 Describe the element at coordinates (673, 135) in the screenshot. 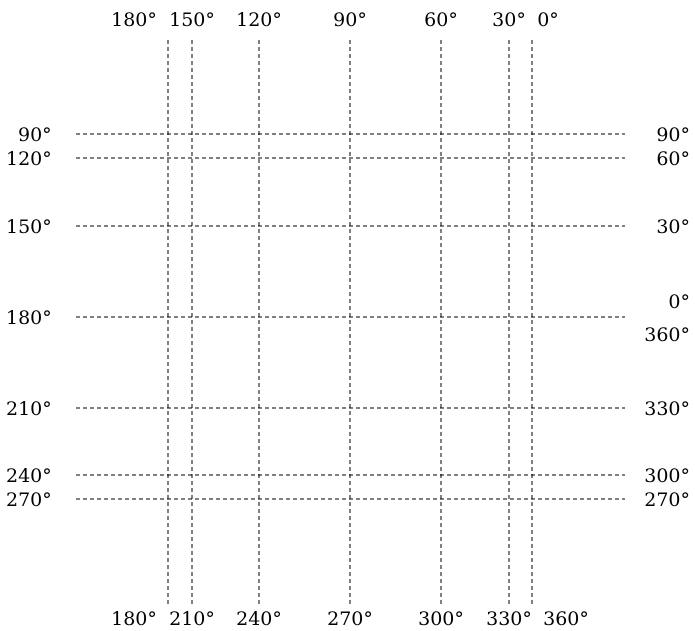

I see `right-label-h1: 90°` at that location.